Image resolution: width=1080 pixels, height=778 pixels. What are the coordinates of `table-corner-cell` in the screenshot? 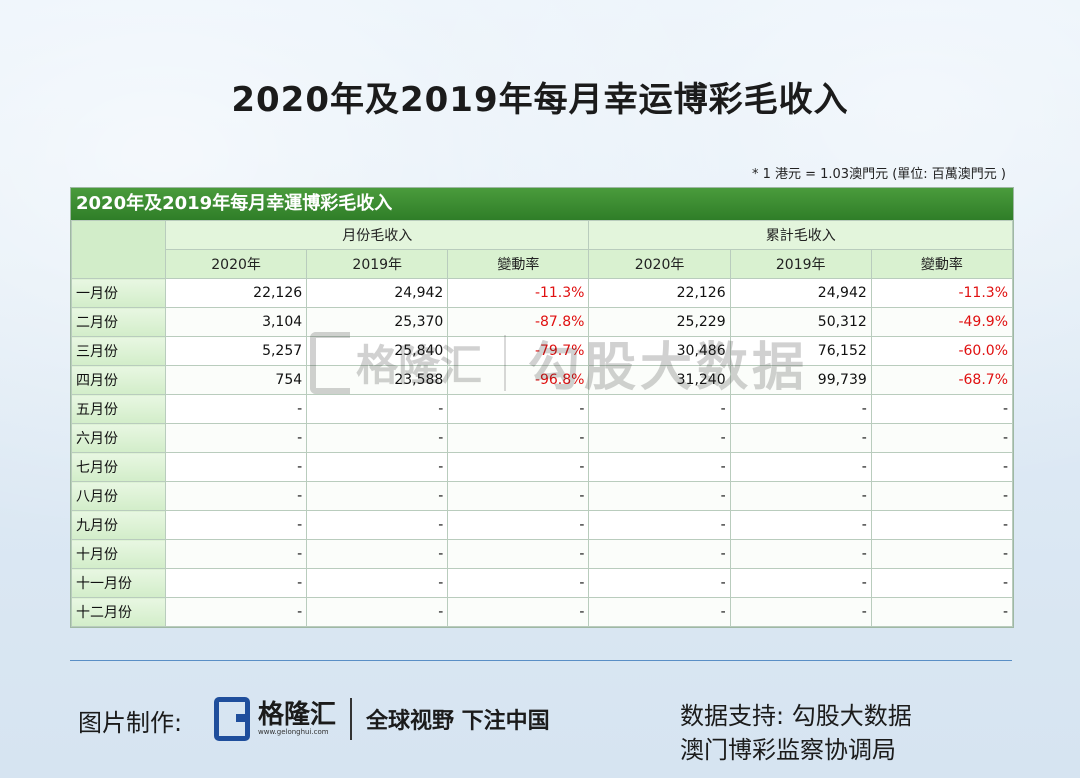 It's located at (118, 249).